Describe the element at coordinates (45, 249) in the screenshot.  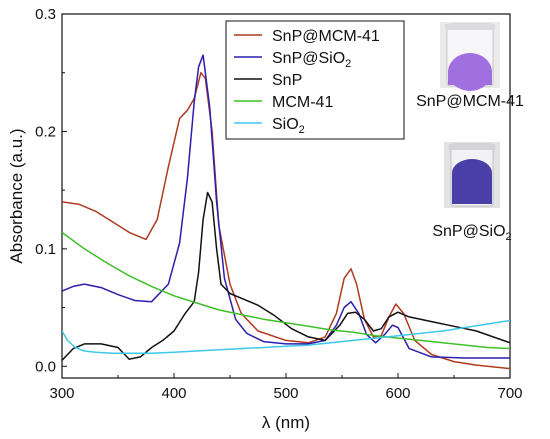
I see `y-tick-label: 0.1` at that location.